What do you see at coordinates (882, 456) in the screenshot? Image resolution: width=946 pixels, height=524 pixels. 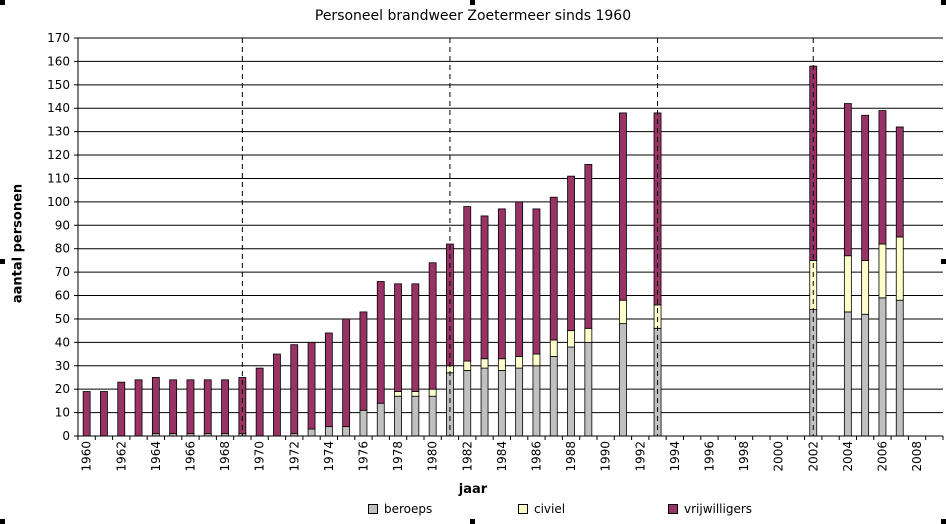 I see `x-tick-label-2006: 2006` at bounding box center [882, 456].